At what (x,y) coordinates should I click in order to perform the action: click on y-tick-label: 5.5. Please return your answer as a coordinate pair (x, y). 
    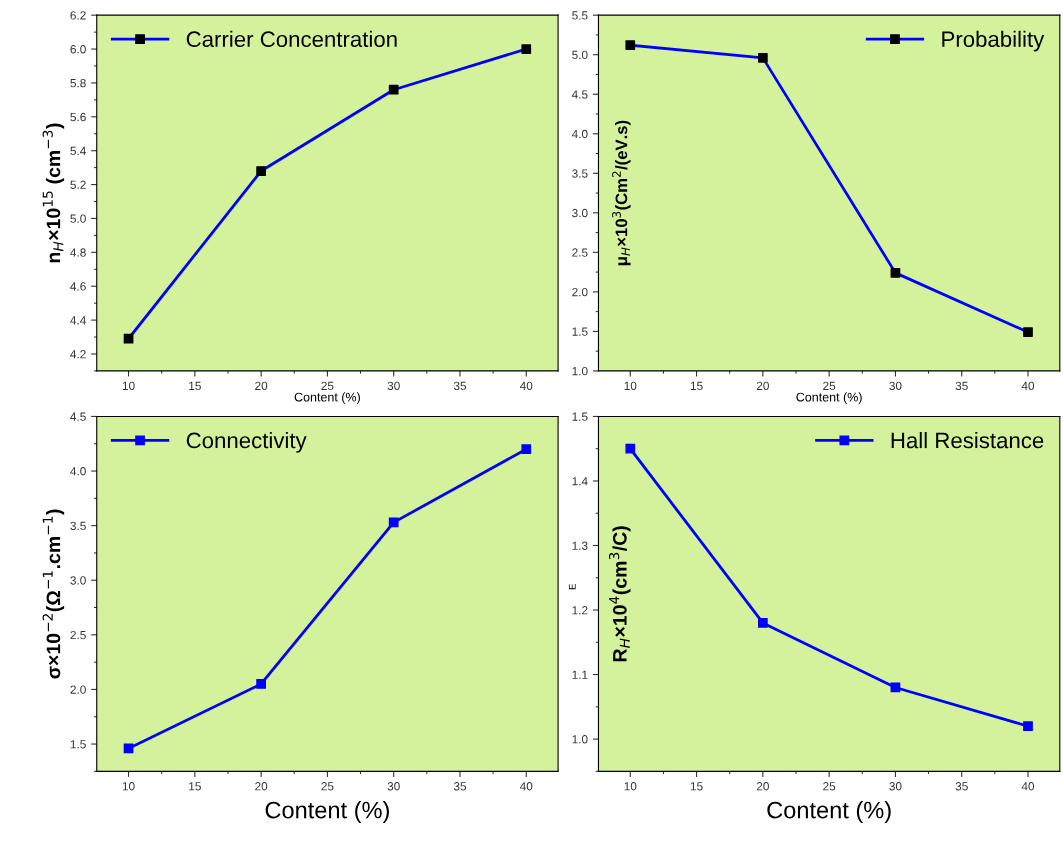
    Looking at the image, I should click on (580, 15).